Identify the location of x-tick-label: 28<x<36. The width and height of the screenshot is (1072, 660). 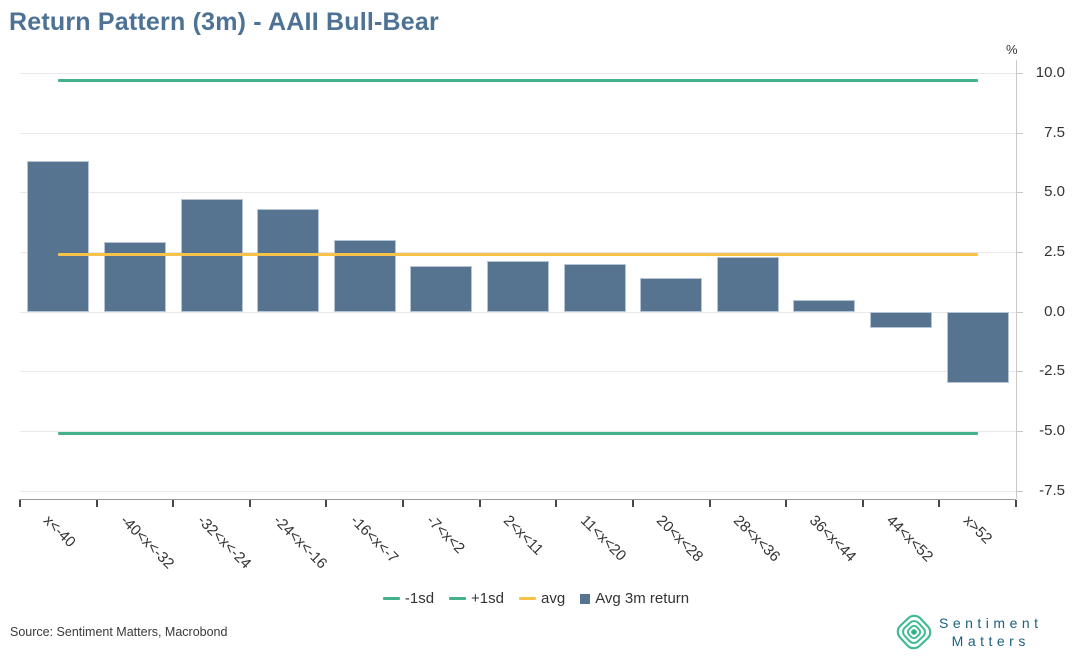
(756, 539).